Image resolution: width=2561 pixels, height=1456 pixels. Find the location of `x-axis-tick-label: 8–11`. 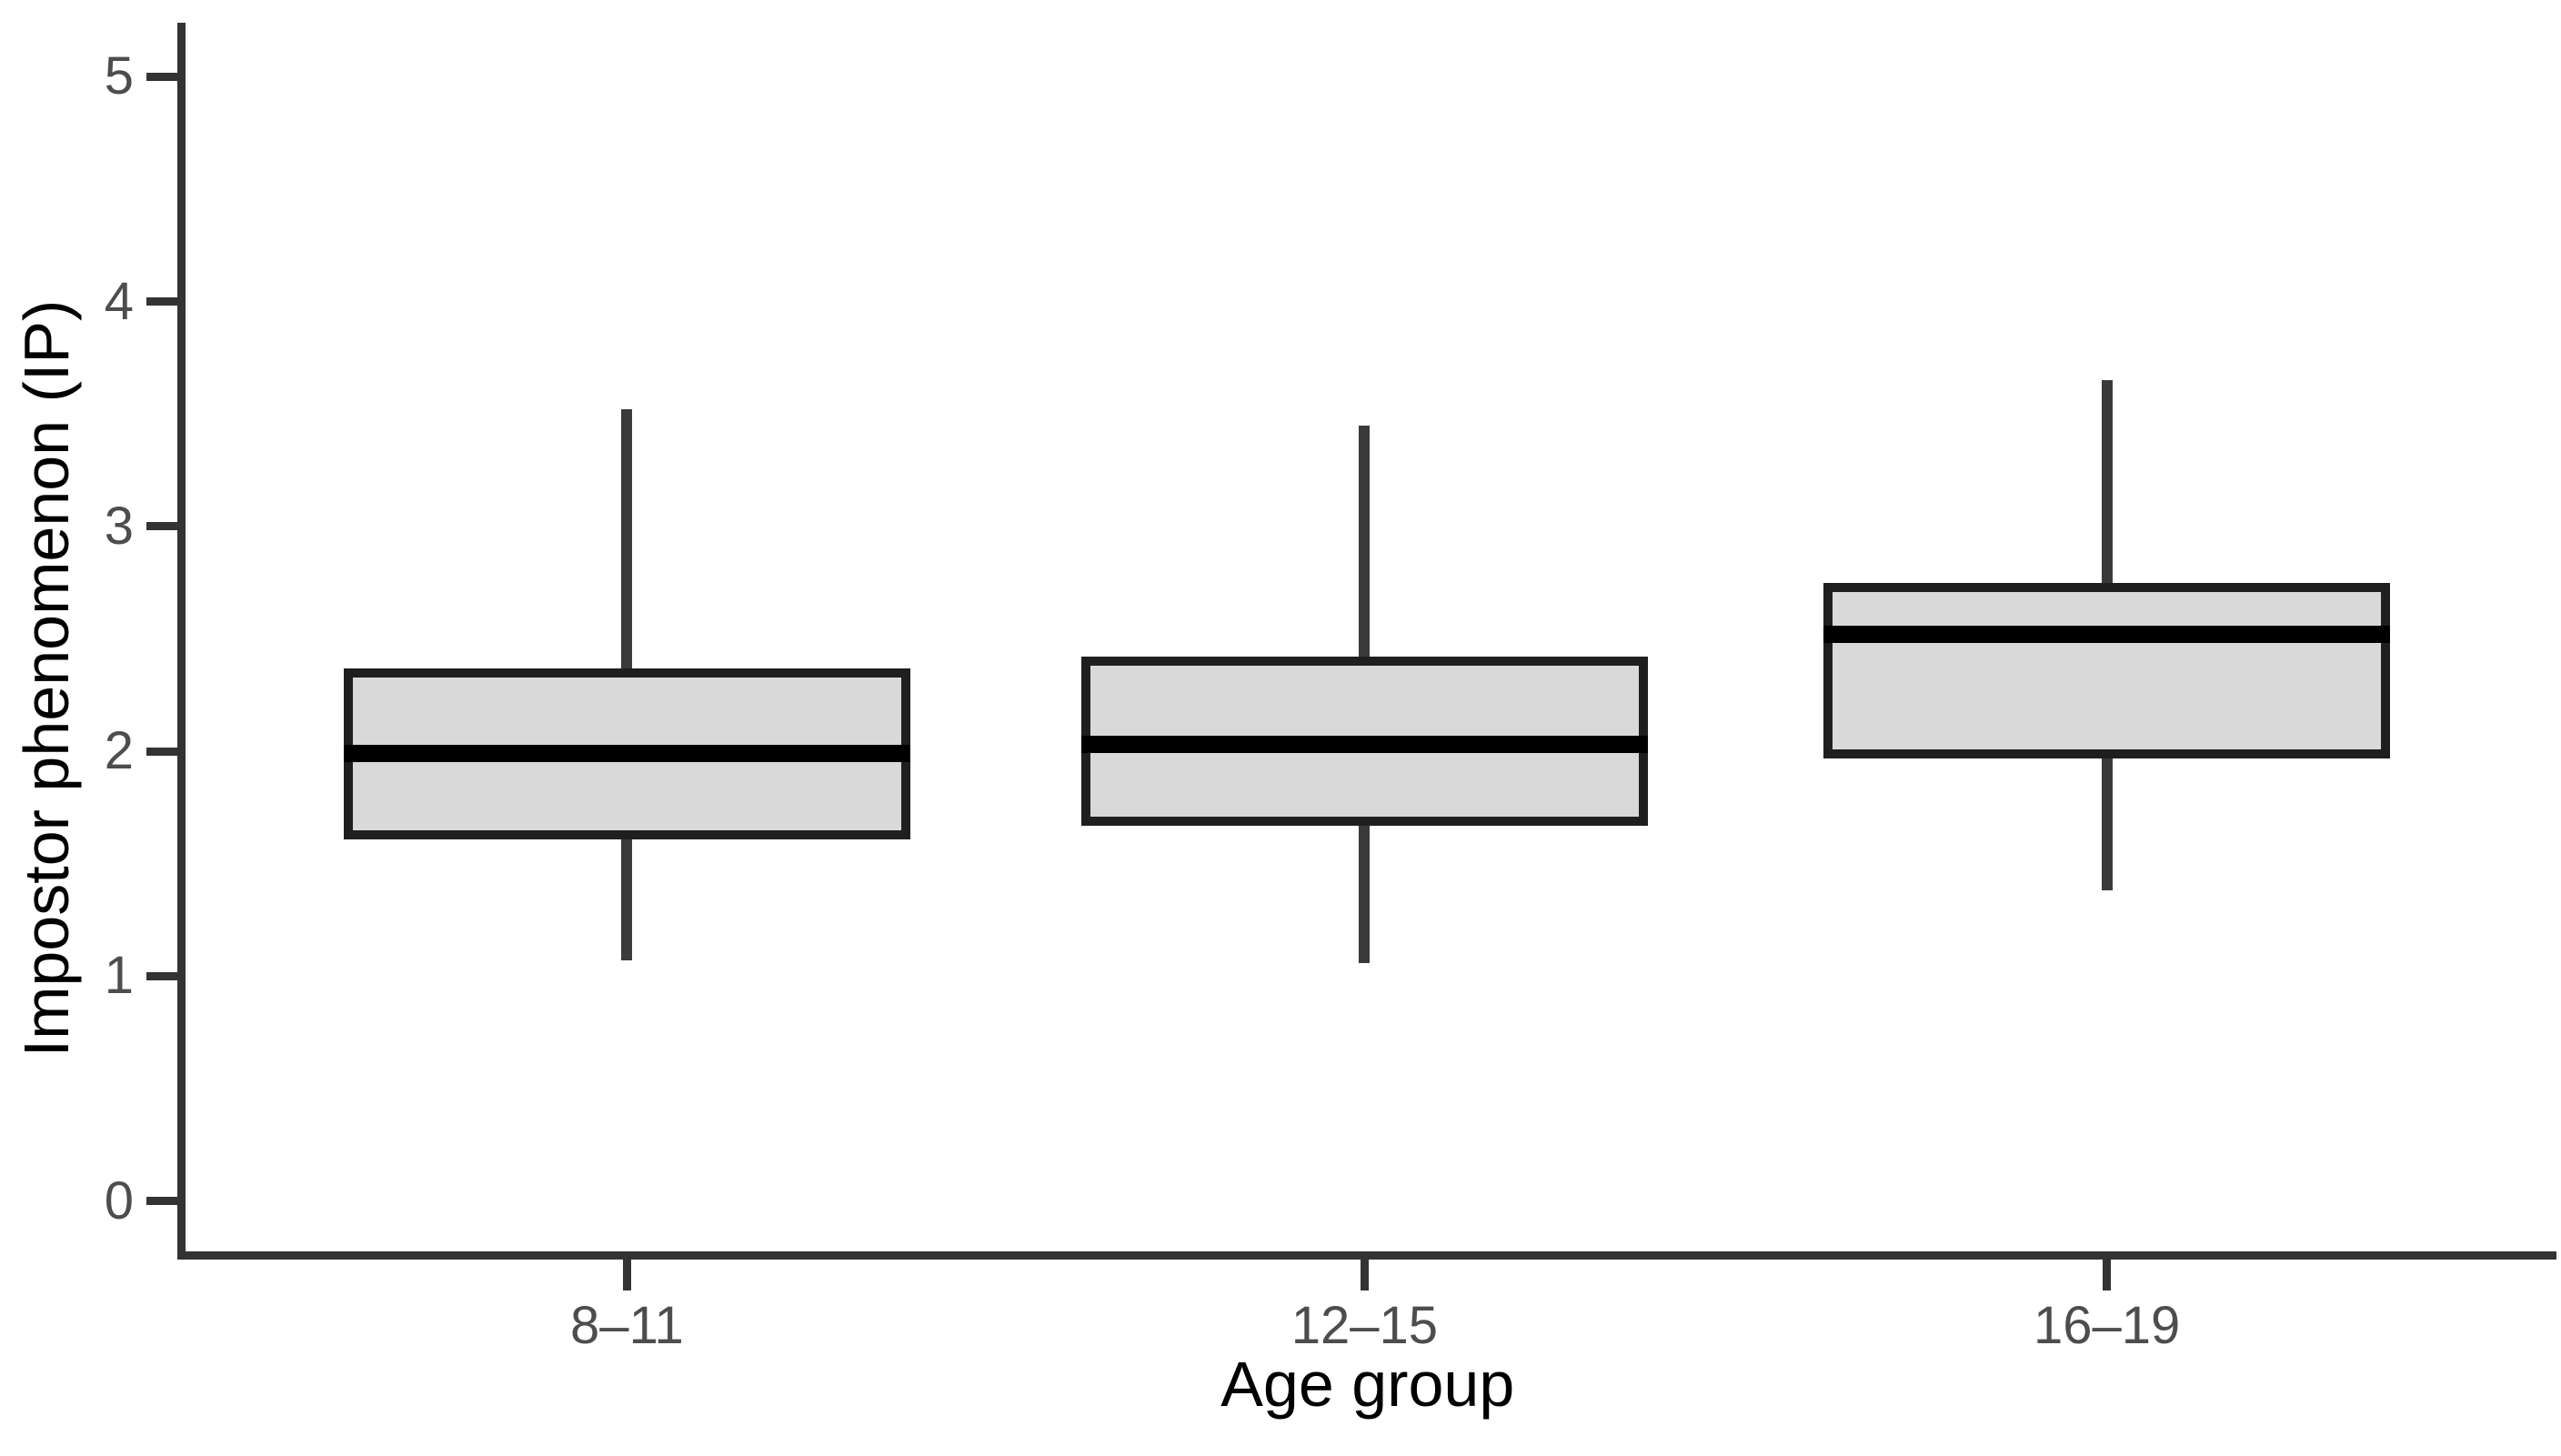

x-axis-tick-label: 8–11 is located at coordinates (627, 1326).